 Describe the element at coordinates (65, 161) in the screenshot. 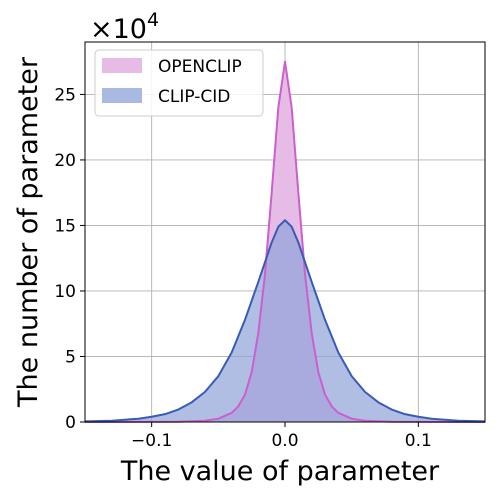

I see `y-tick-label-4: 20` at that location.